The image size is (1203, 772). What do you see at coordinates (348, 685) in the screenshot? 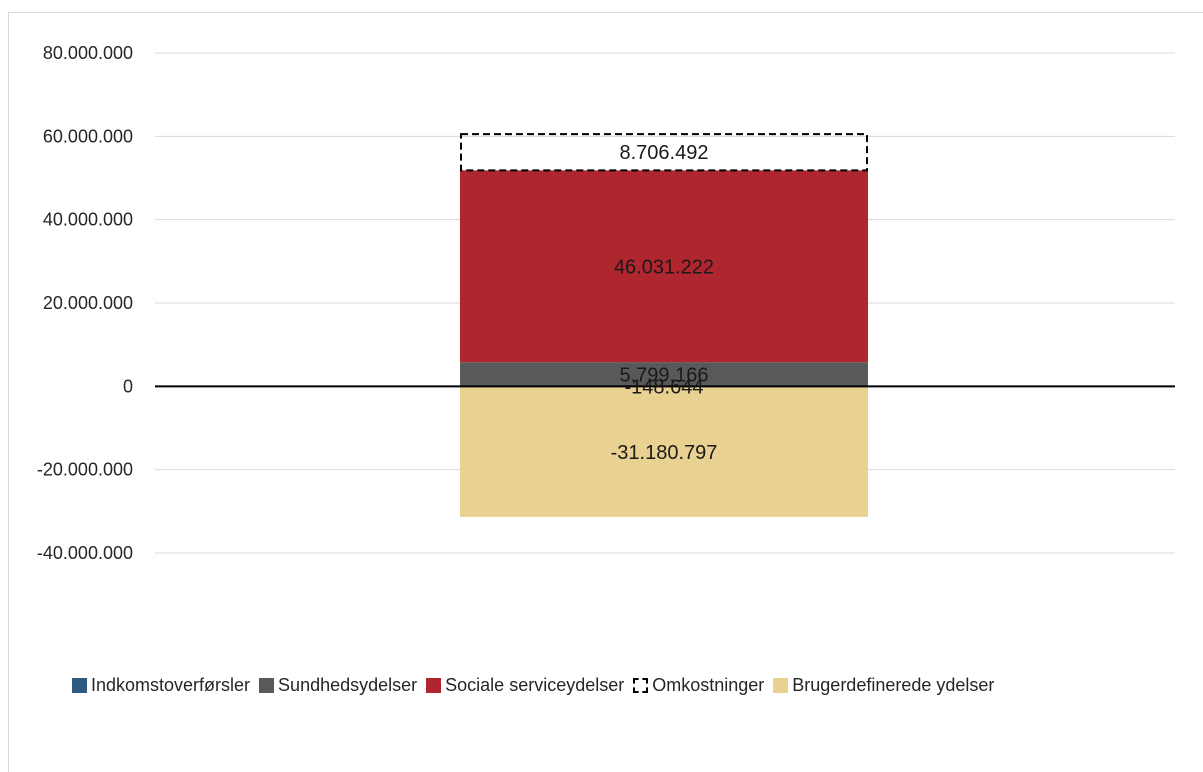
I see `legend-label: Sundhedsydelser` at bounding box center [348, 685].